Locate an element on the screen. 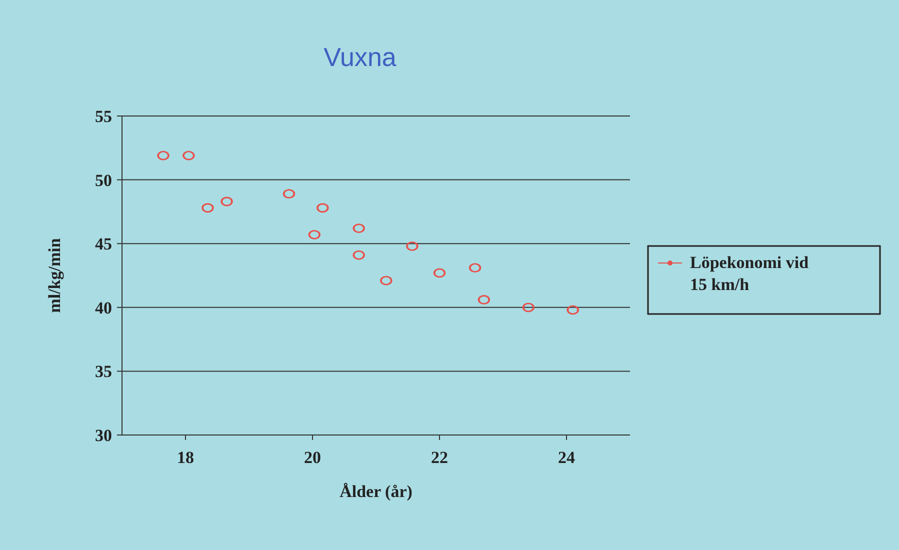  x-tick-label: 22 is located at coordinates (439, 457).